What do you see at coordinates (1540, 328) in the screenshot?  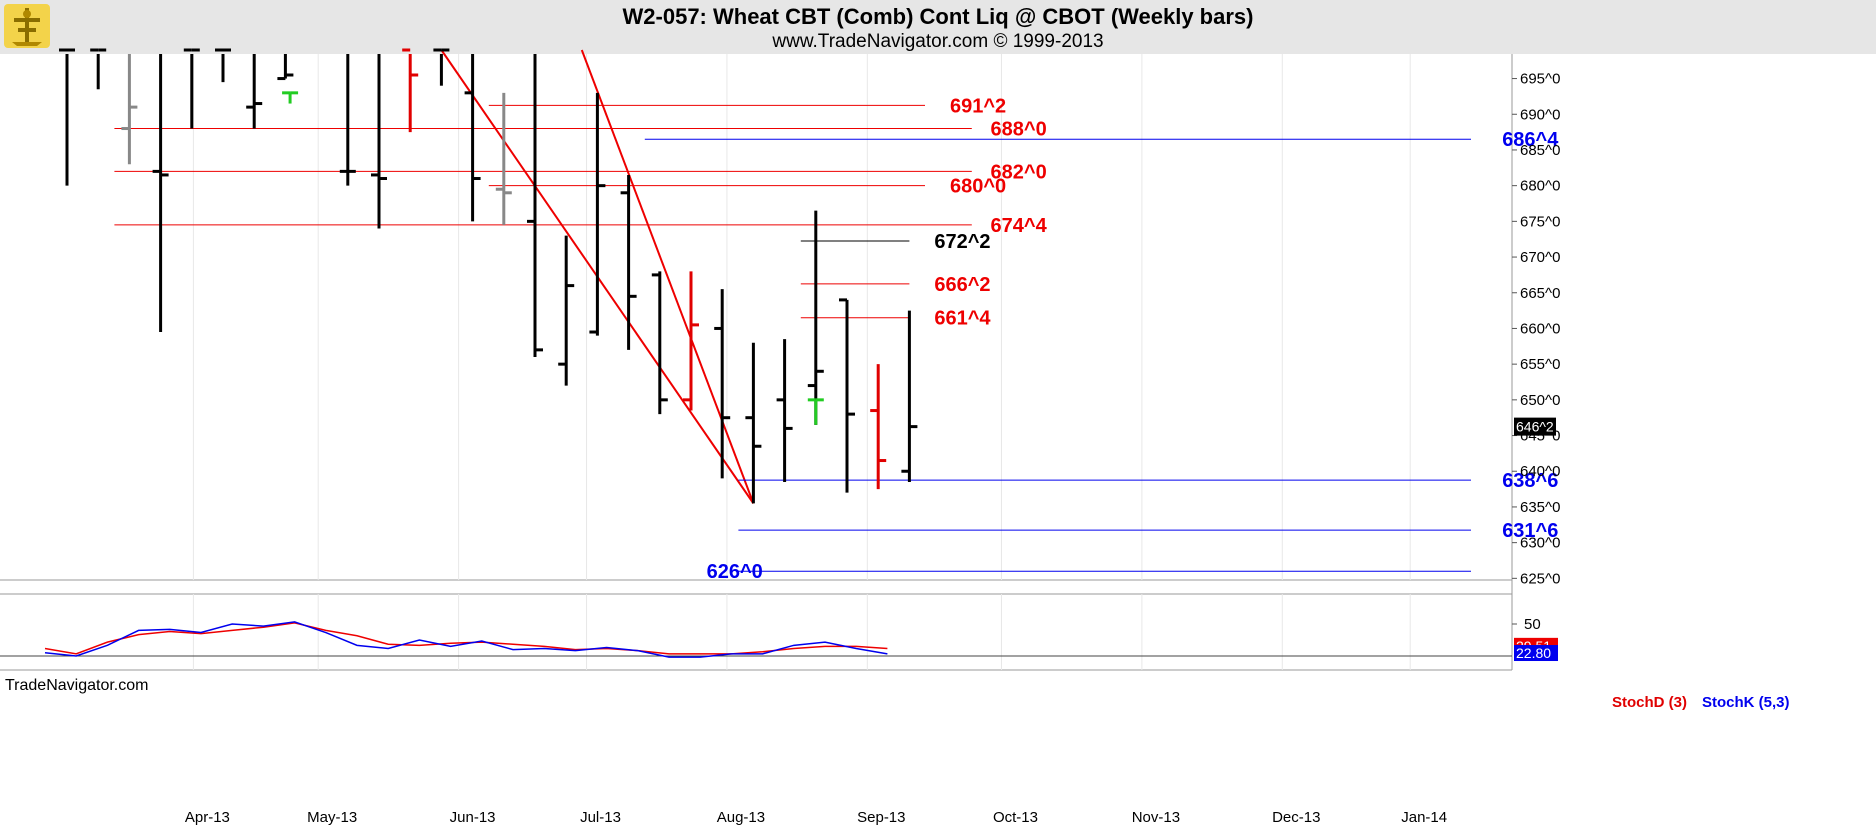 I see `price-tick-label: 660^0` at bounding box center [1540, 328].